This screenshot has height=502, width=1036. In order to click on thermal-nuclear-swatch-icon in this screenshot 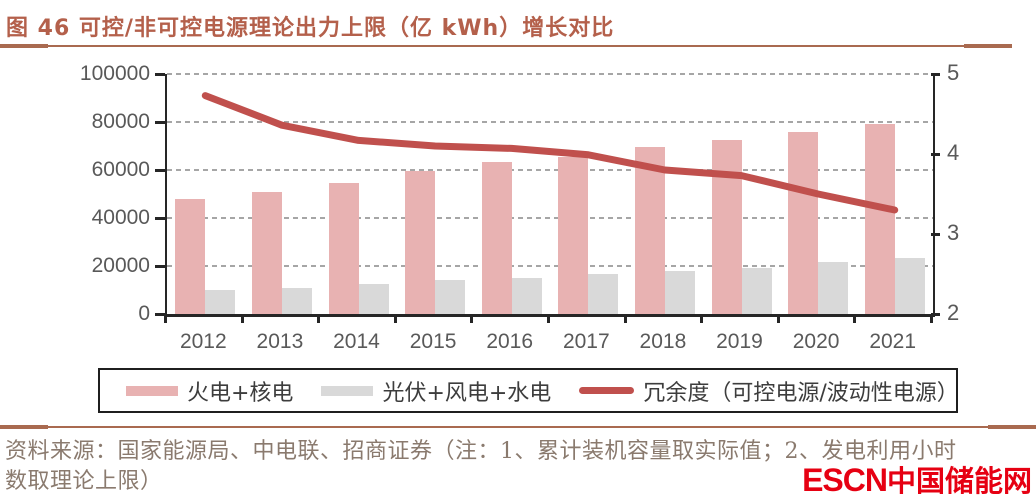, I will do `click(152, 390)`.